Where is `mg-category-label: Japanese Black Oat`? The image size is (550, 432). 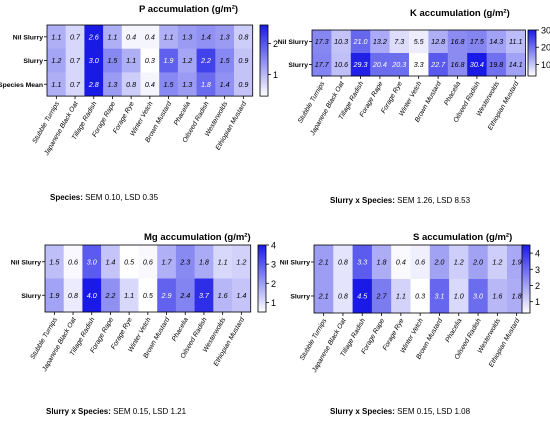 mg-category-label: Japanese Black Oat is located at coordinates (60, 345).